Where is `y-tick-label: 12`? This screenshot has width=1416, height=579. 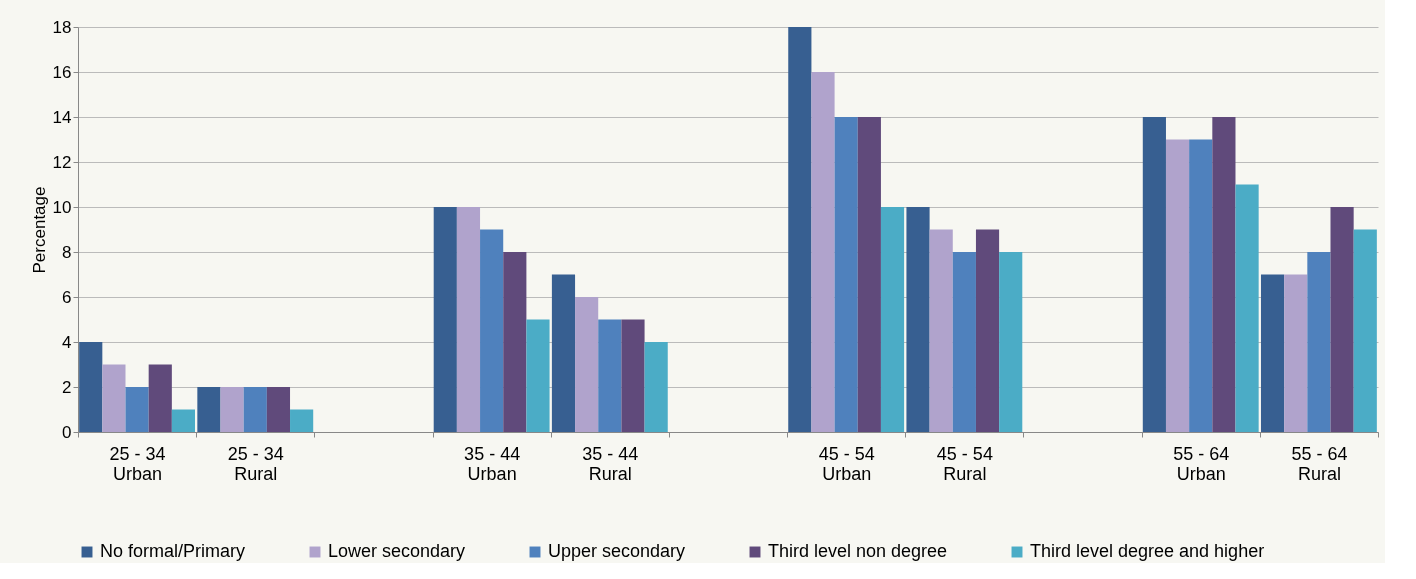 y-tick-label: 12 is located at coordinates (62, 162).